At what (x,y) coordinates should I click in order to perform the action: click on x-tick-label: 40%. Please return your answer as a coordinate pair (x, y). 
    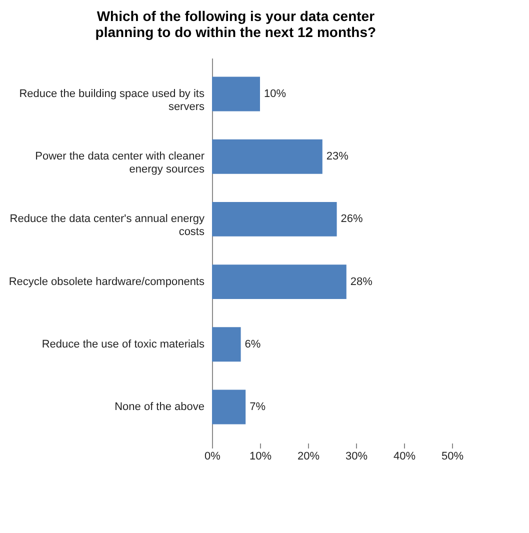
    Looking at the image, I should click on (404, 456).